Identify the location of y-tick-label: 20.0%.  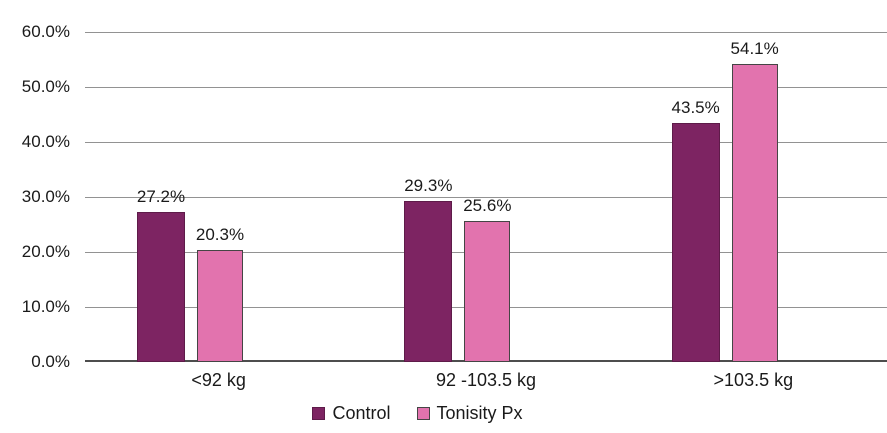
(45, 251).